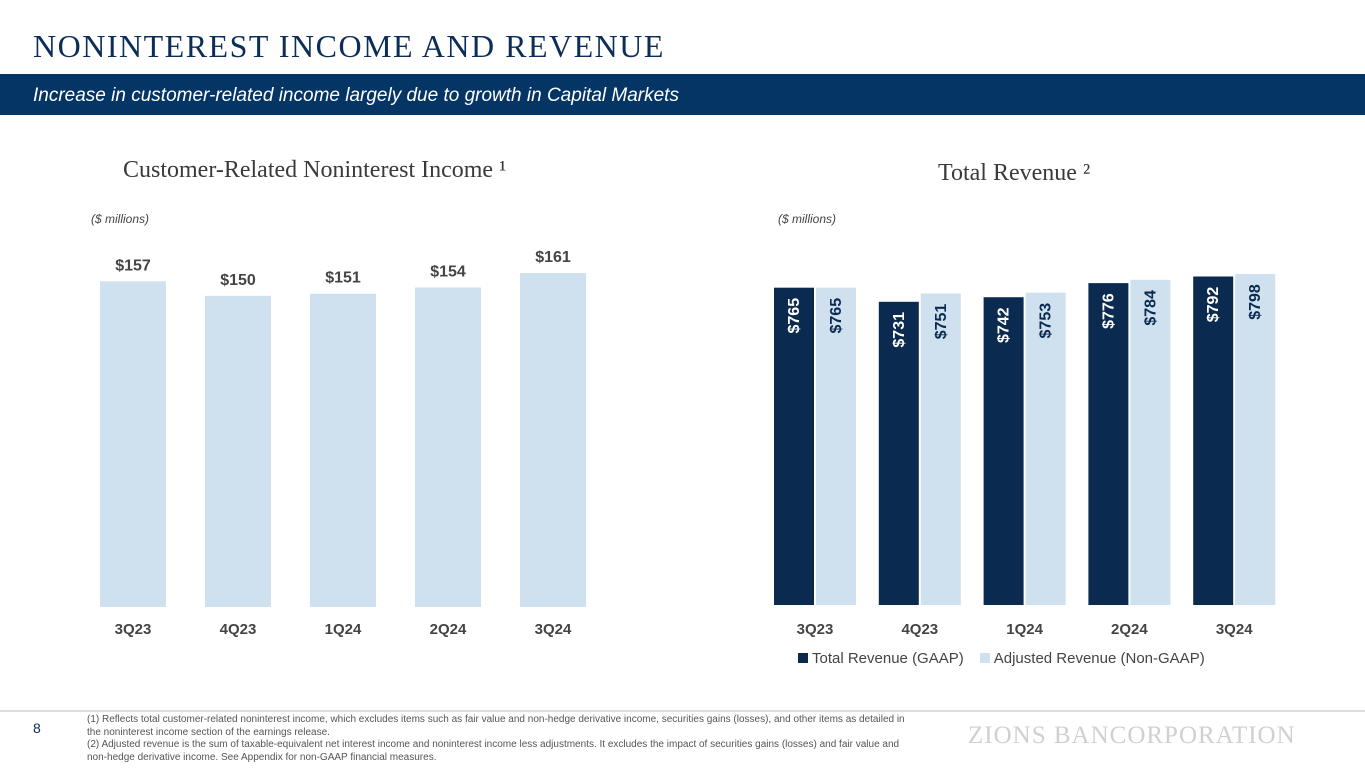 Image resolution: width=1365 pixels, height=768 pixels. What do you see at coordinates (888, 658) in the screenshot?
I see `legend-label-gaap: Total Revenue (GAAP)` at bounding box center [888, 658].